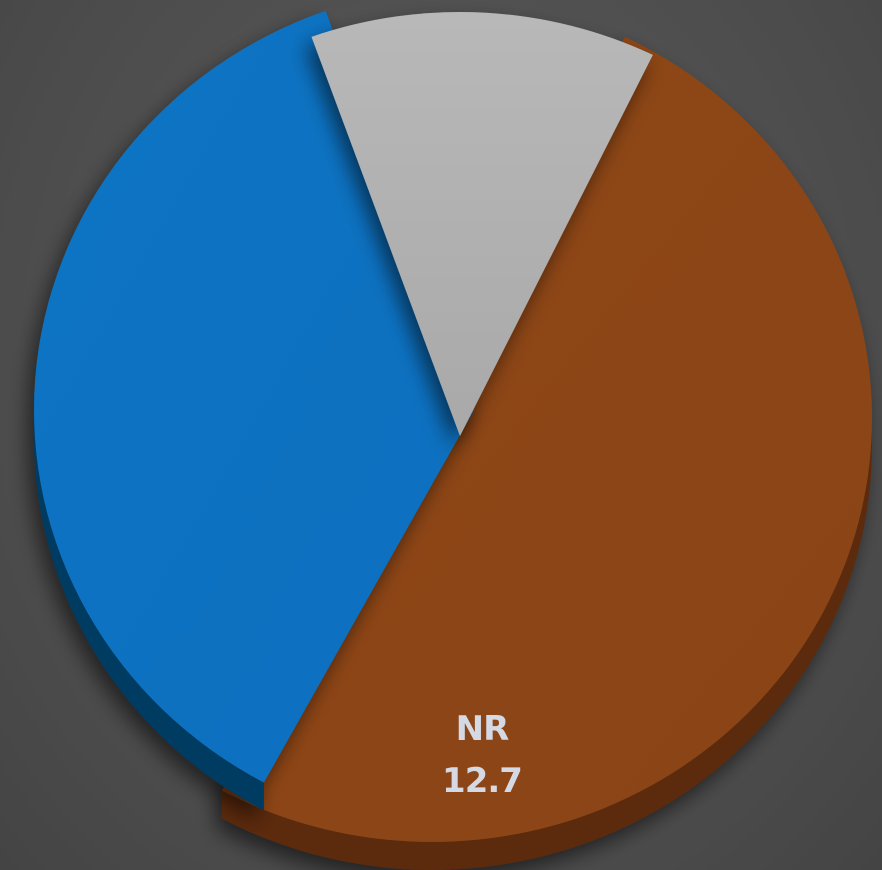 This screenshot has width=882, height=870. What do you see at coordinates (482, 729) in the screenshot?
I see `slice-label-nr: NR` at bounding box center [482, 729].